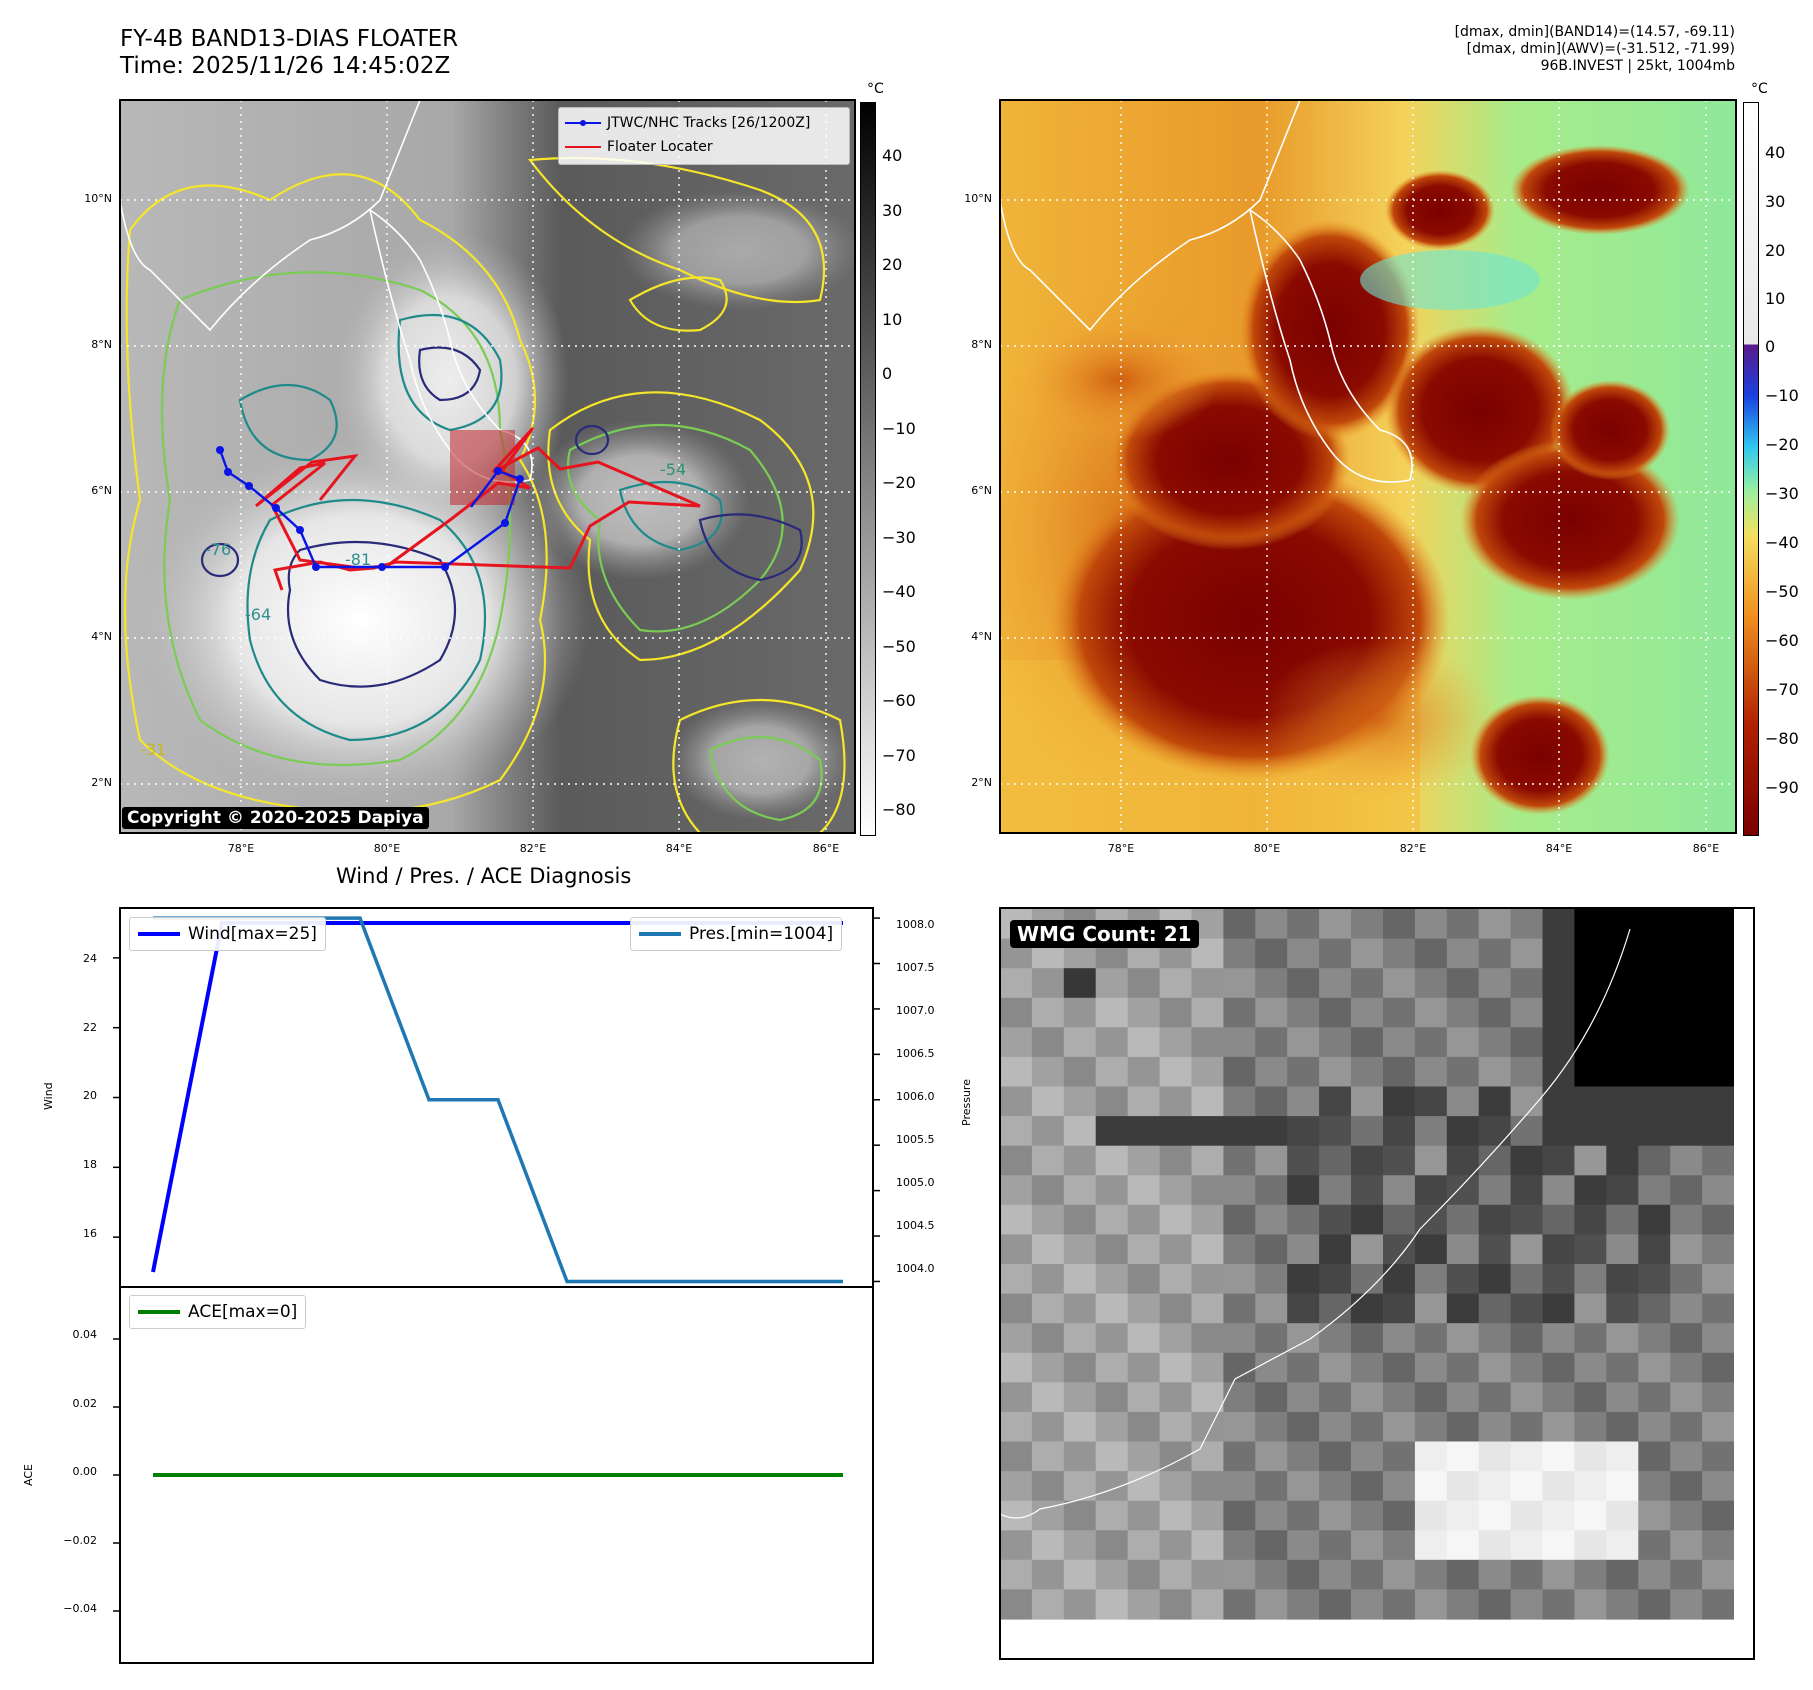 The width and height of the screenshot is (1813, 1690). Describe the element at coordinates (90, 1027) in the screenshot. I see `wind-tick: 22` at that location.